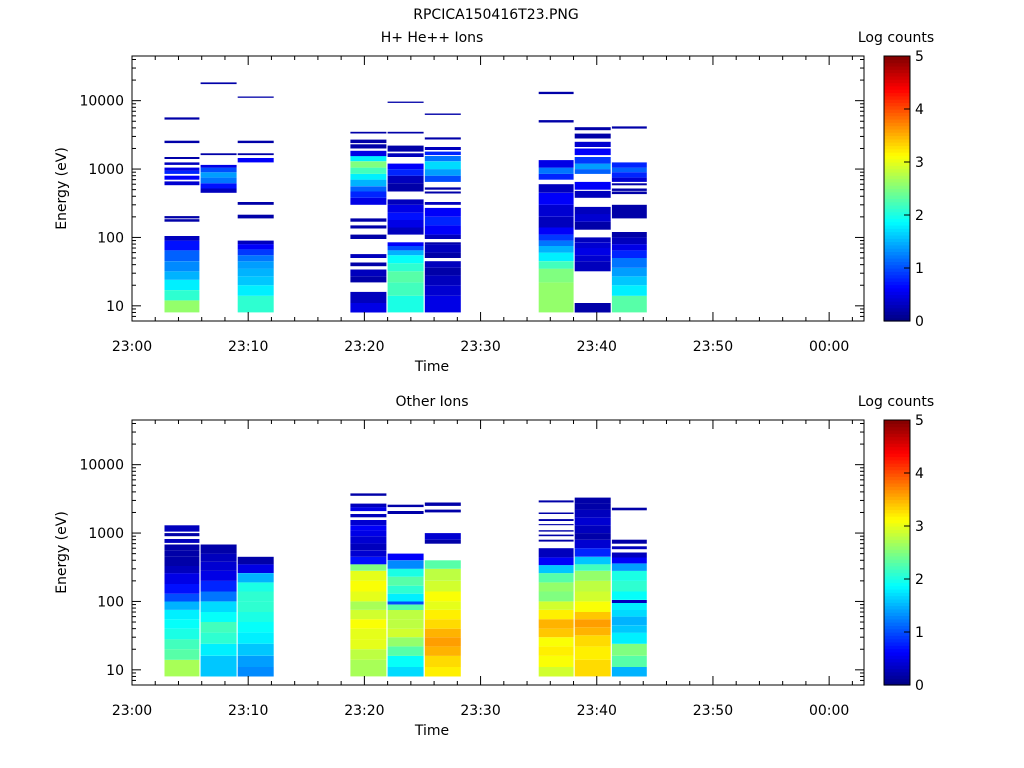 This screenshot has height=768, width=1024. Describe the element at coordinates (896, 544) in the screenshot. I see `colorbar: 0 1 2 3 4 5 Log counts` at that location.